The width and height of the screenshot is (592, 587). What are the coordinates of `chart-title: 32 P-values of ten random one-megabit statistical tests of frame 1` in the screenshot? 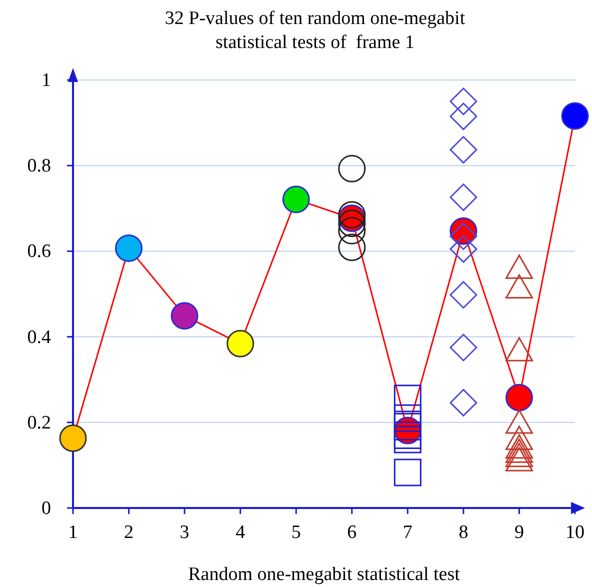 It's located at (315, 30).